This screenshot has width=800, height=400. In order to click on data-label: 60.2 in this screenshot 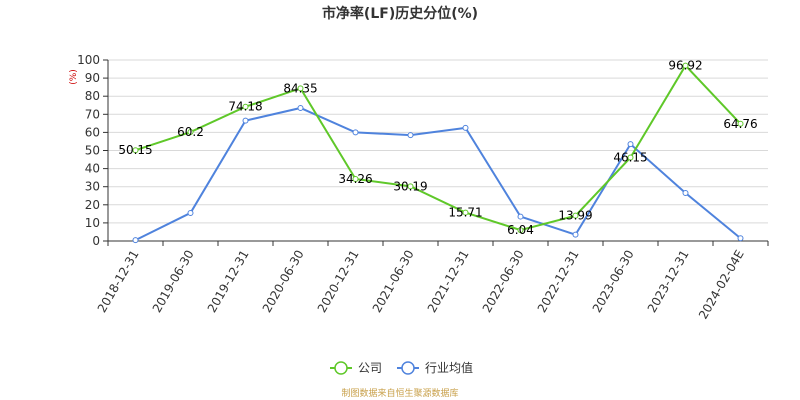, I will do `click(190, 132)`.